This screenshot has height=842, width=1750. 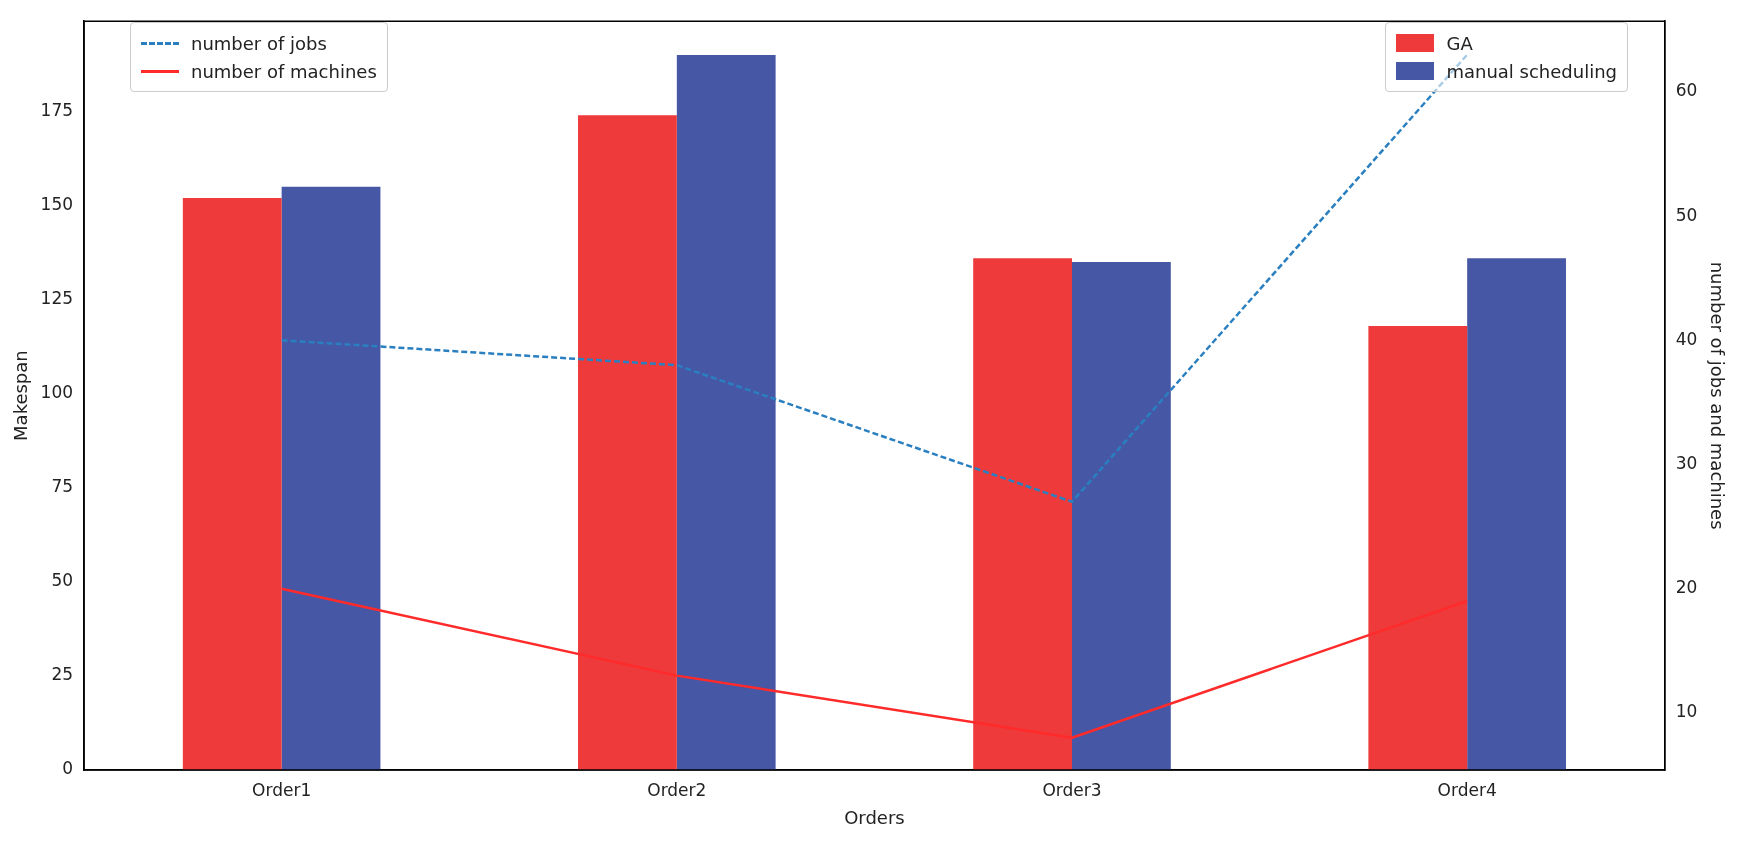 I want to click on x-axis-title: Orders, so click(x=874, y=817).